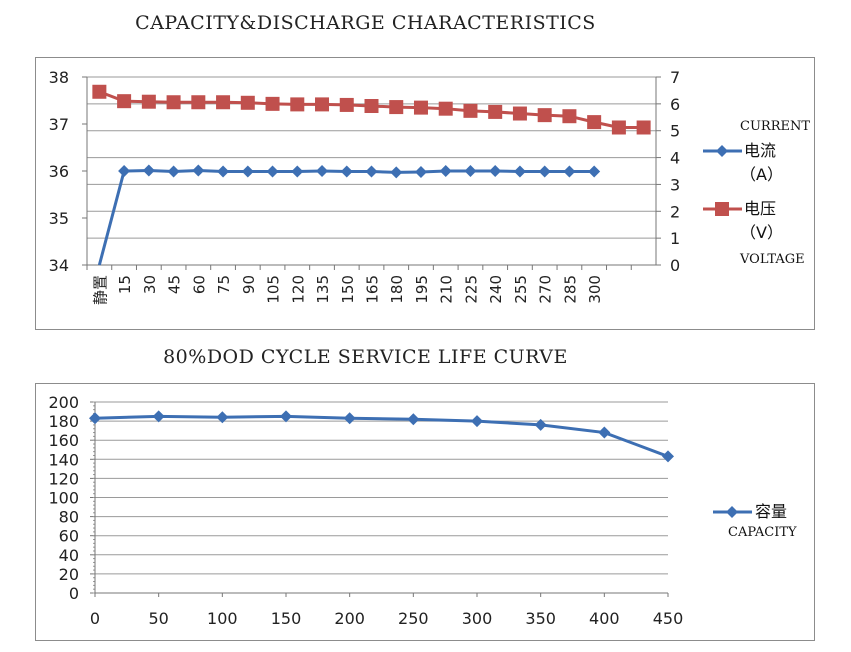  I want to click on y-tick-label: 20, so click(69, 574).